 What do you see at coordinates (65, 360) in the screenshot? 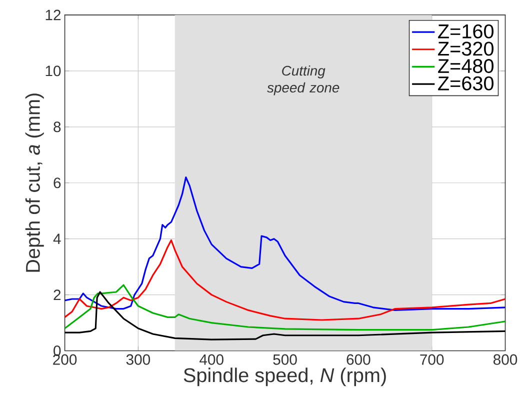
I see `x-tick-label: 200` at bounding box center [65, 360].